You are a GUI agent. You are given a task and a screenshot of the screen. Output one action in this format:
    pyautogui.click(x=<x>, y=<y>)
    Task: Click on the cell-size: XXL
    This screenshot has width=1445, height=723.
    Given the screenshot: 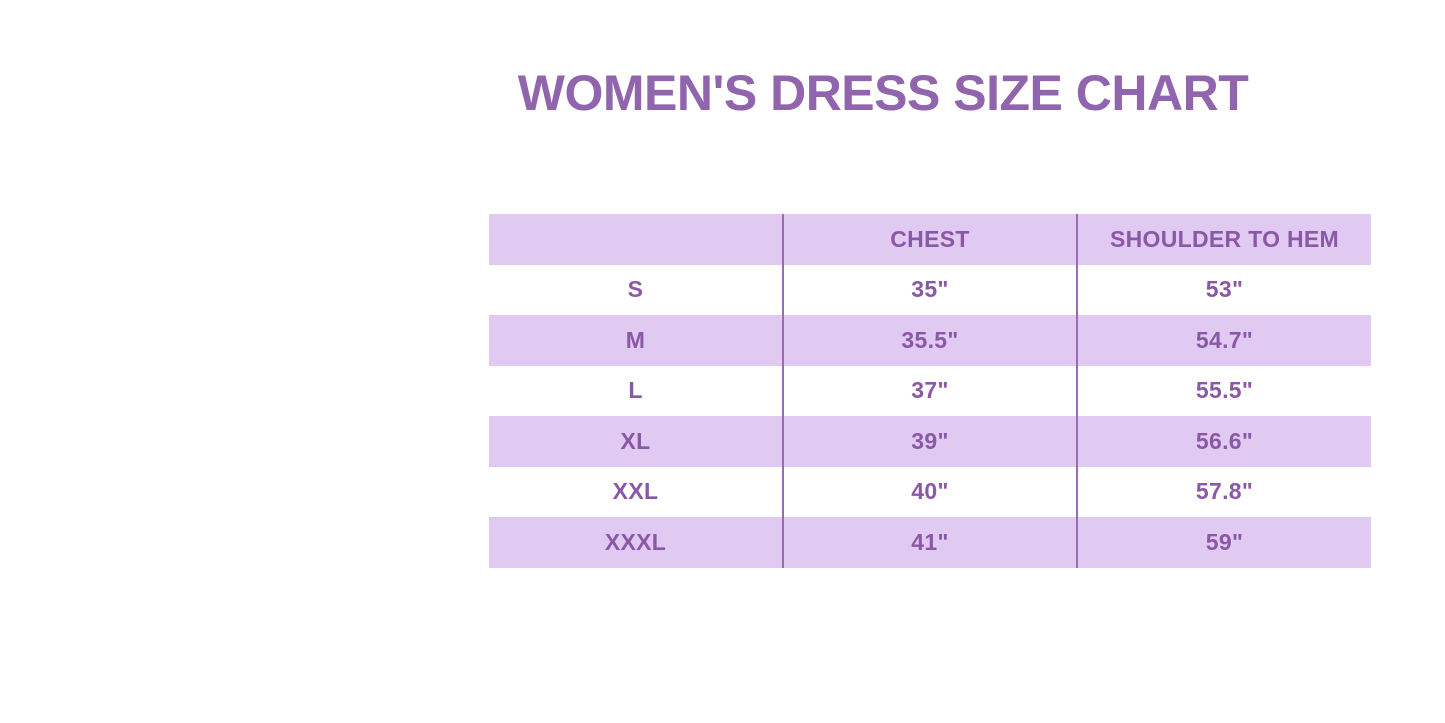 What is the action you would take?
    pyautogui.click(x=635, y=491)
    